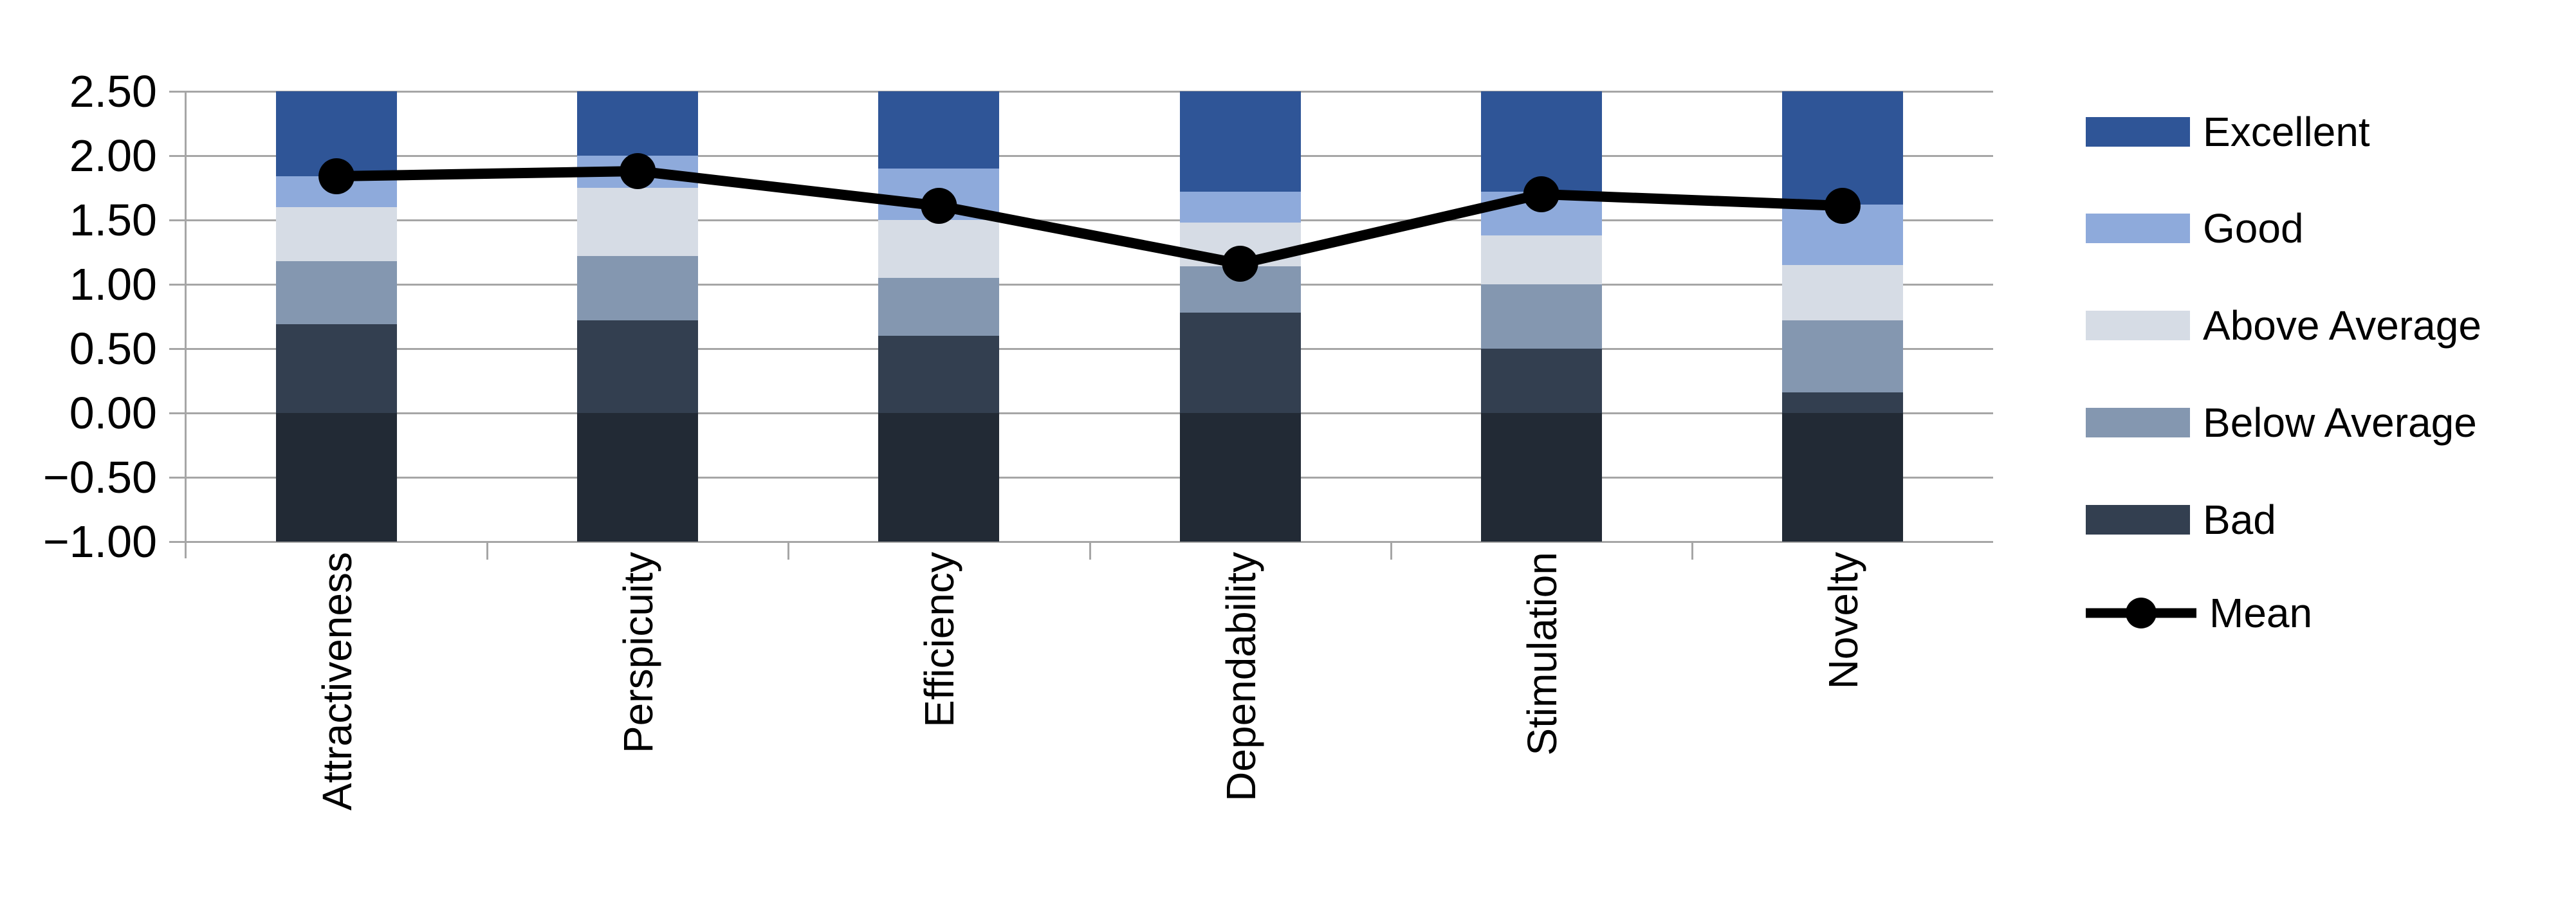 The width and height of the screenshot is (2576, 916). I want to click on y-tick-label: 2.50, so click(113, 91).